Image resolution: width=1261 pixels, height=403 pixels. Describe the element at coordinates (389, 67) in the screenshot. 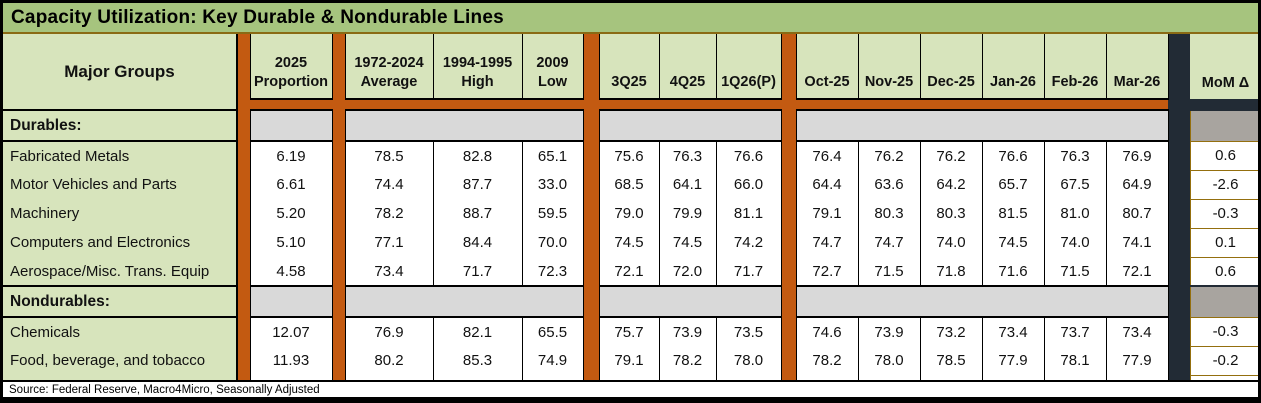

I see `col-header: 1972-2024 Average` at that location.